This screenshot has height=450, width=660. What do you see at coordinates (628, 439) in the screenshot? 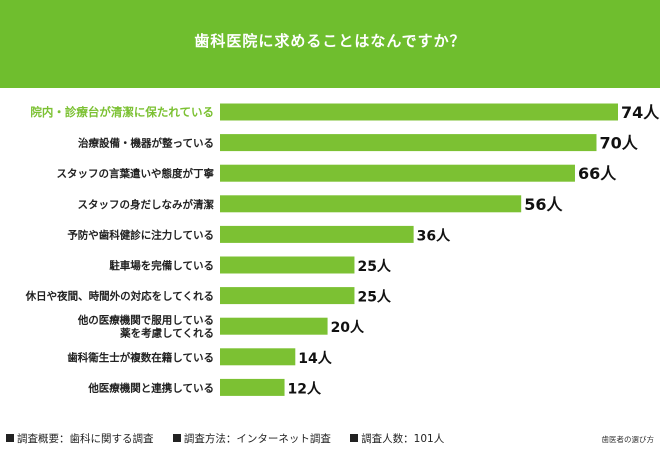
I see `source-credit: 歯医者の選び方` at bounding box center [628, 439].